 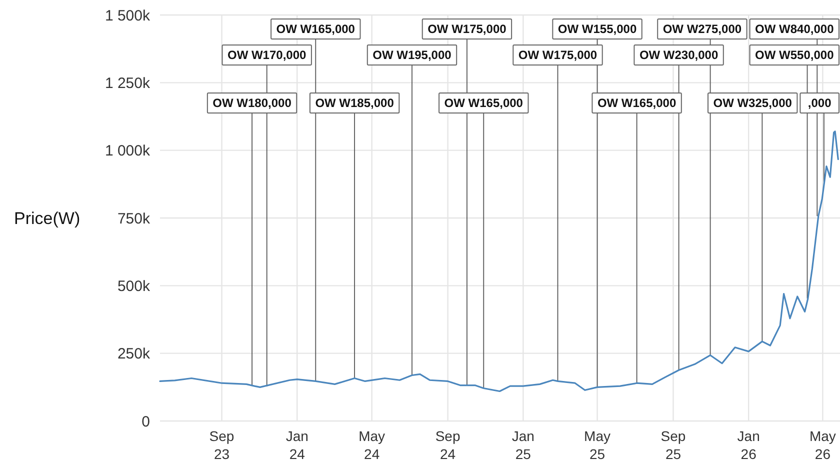 What do you see at coordinates (597, 29) in the screenshot?
I see `annotation: OW W155,000` at bounding box center [597, 29].